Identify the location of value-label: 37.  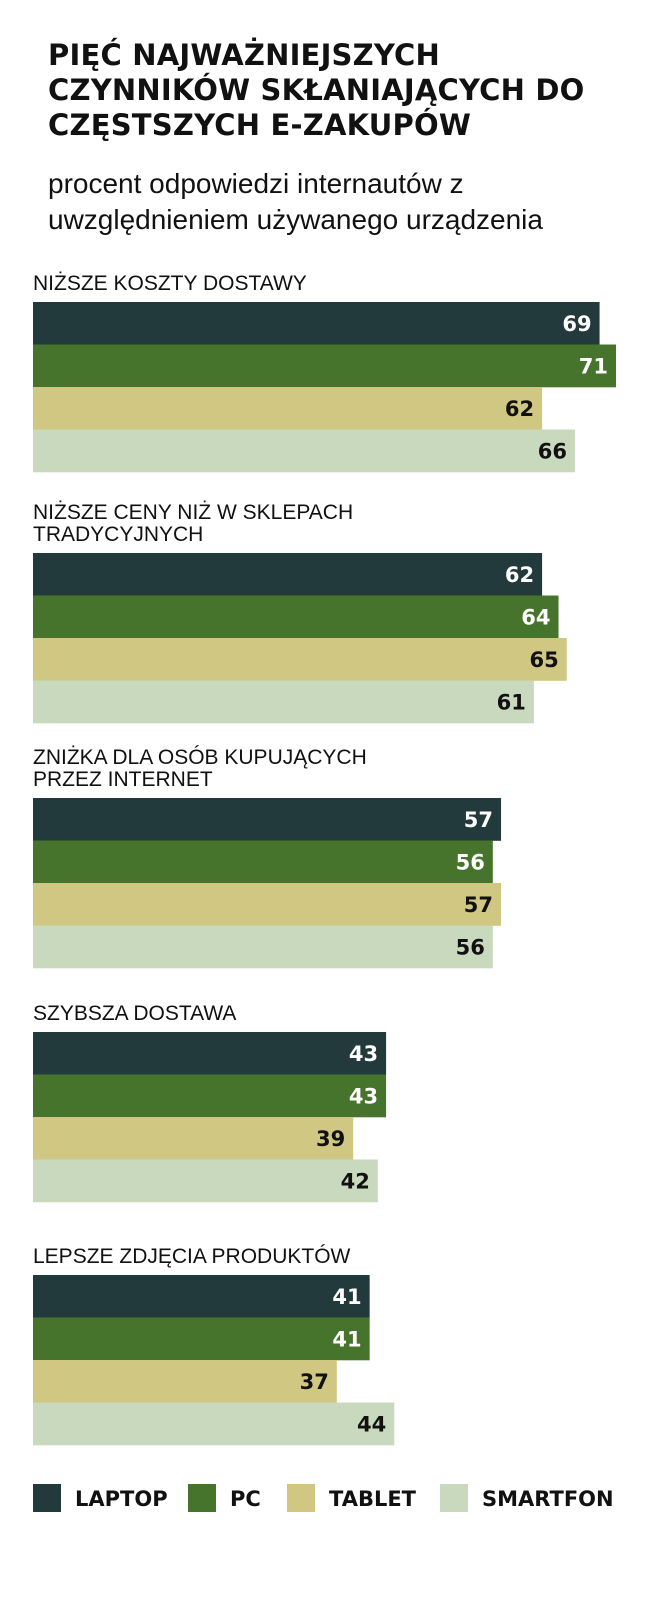
(314, 1382).